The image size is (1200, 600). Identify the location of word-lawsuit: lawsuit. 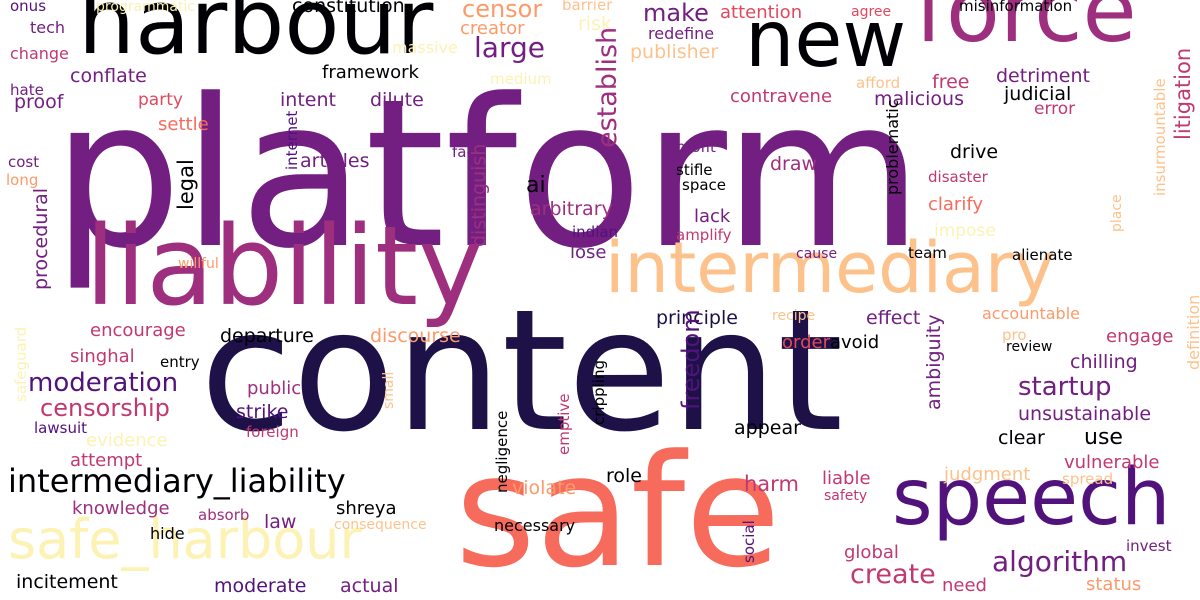
(60, 428).